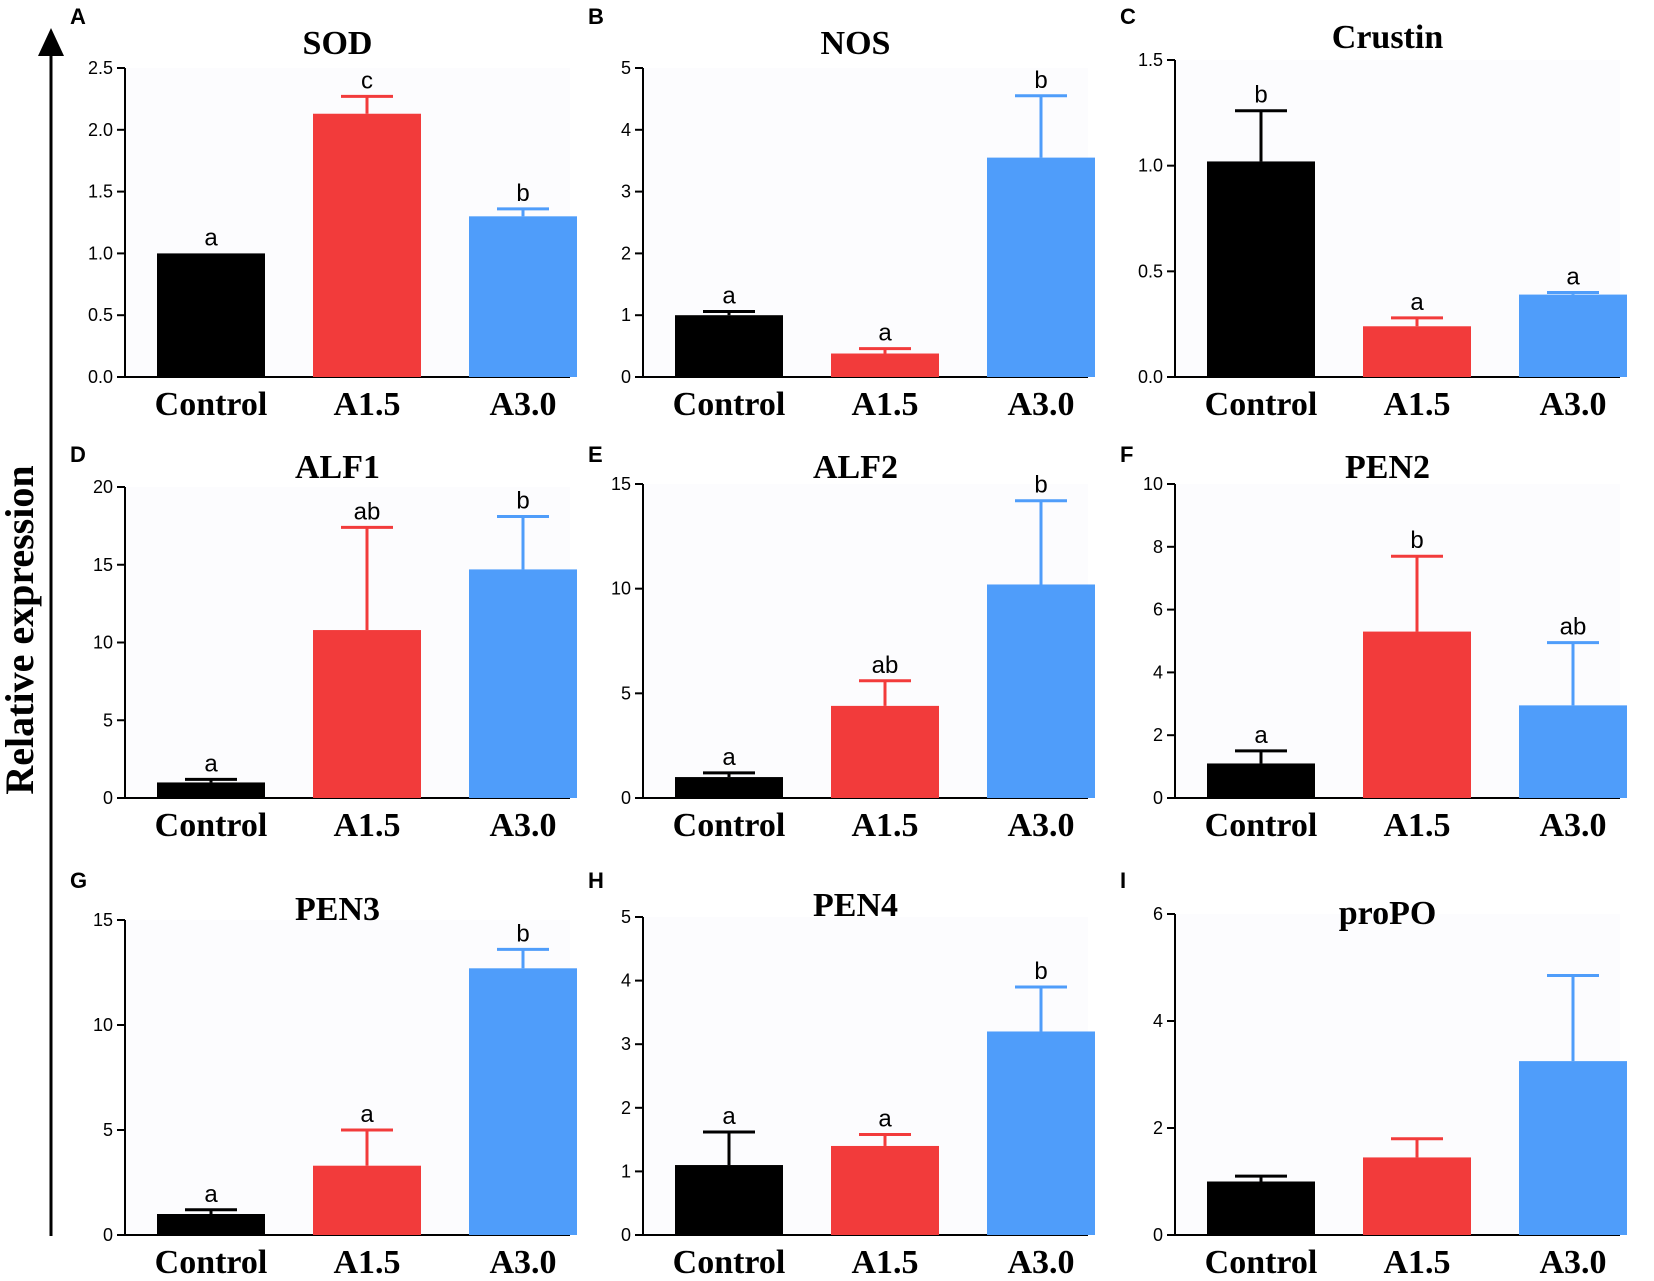  I want to click on y-tick-label: 2.0, so click(100, 130).